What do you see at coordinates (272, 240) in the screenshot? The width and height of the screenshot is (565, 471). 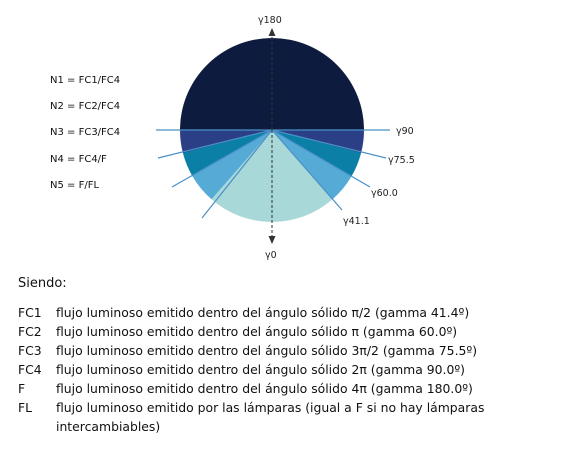 I see `arrow-down-icon` at bounding box center [272, 240].